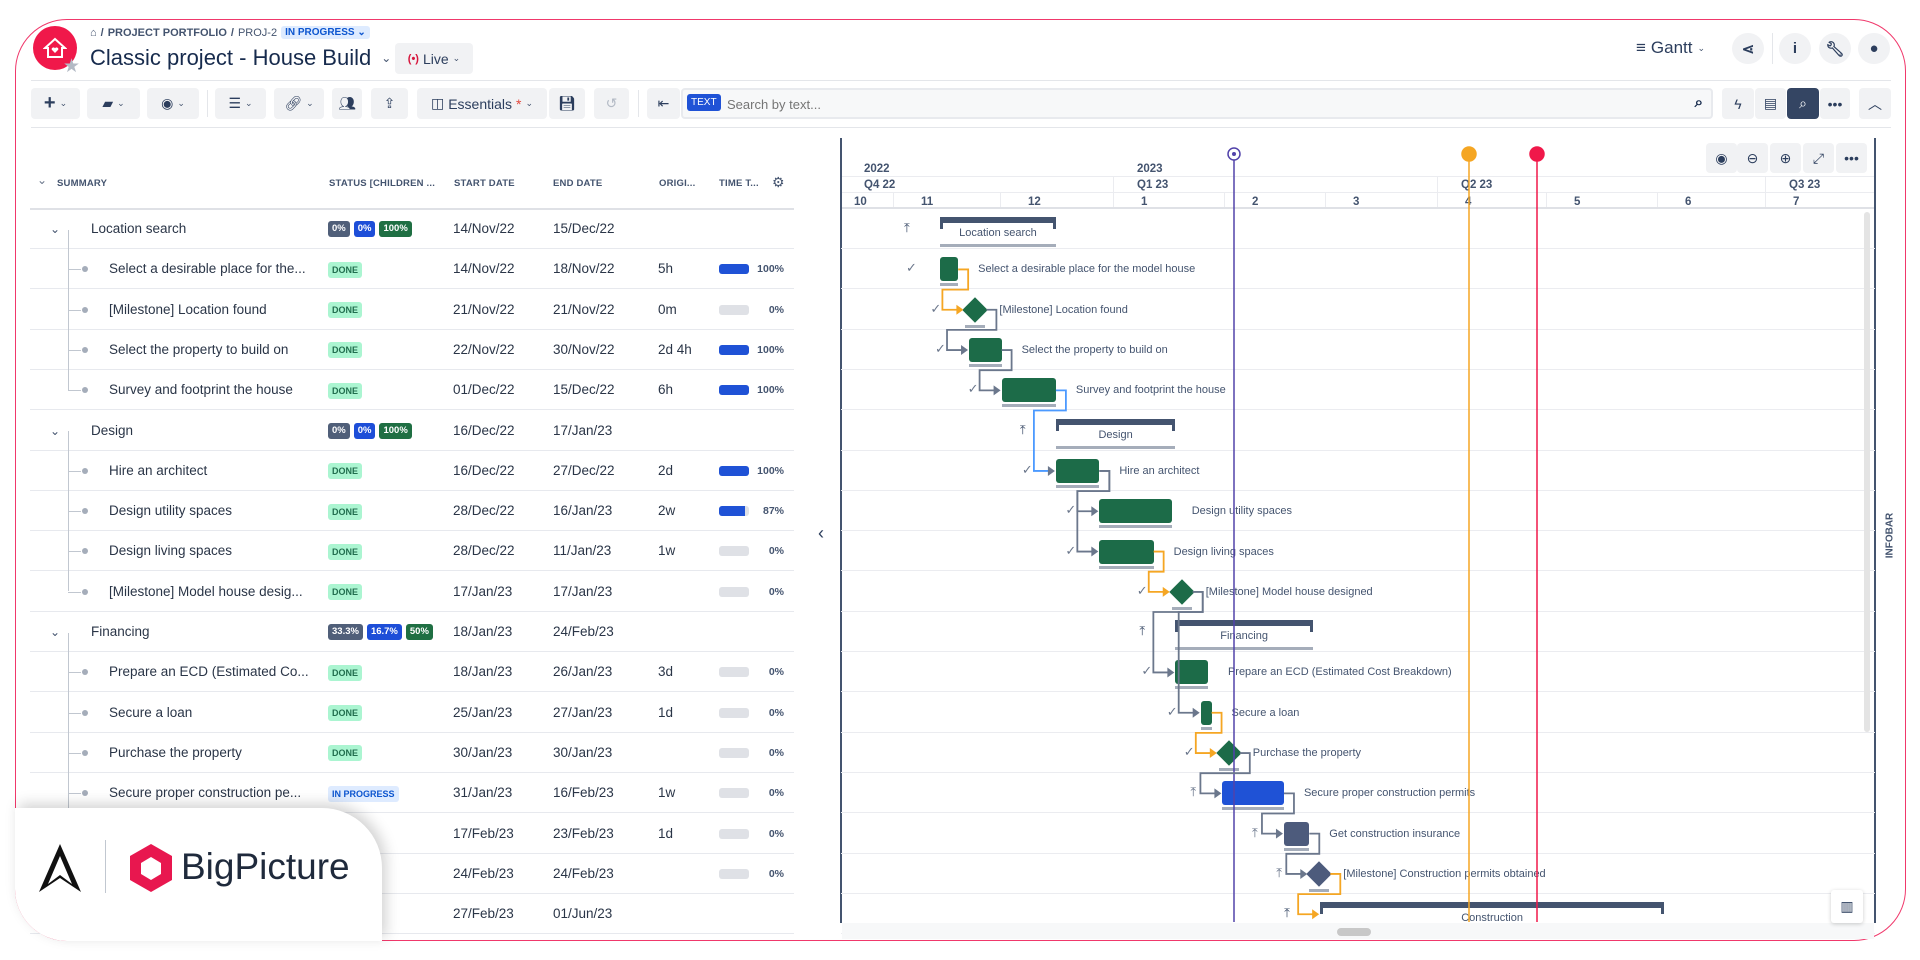 Image resolution: width=1920 pixels, height=960 pixels. Describe the element at coordinates (778, 182) in the screenshot. I see `gear-icon: ⚙` at that location.